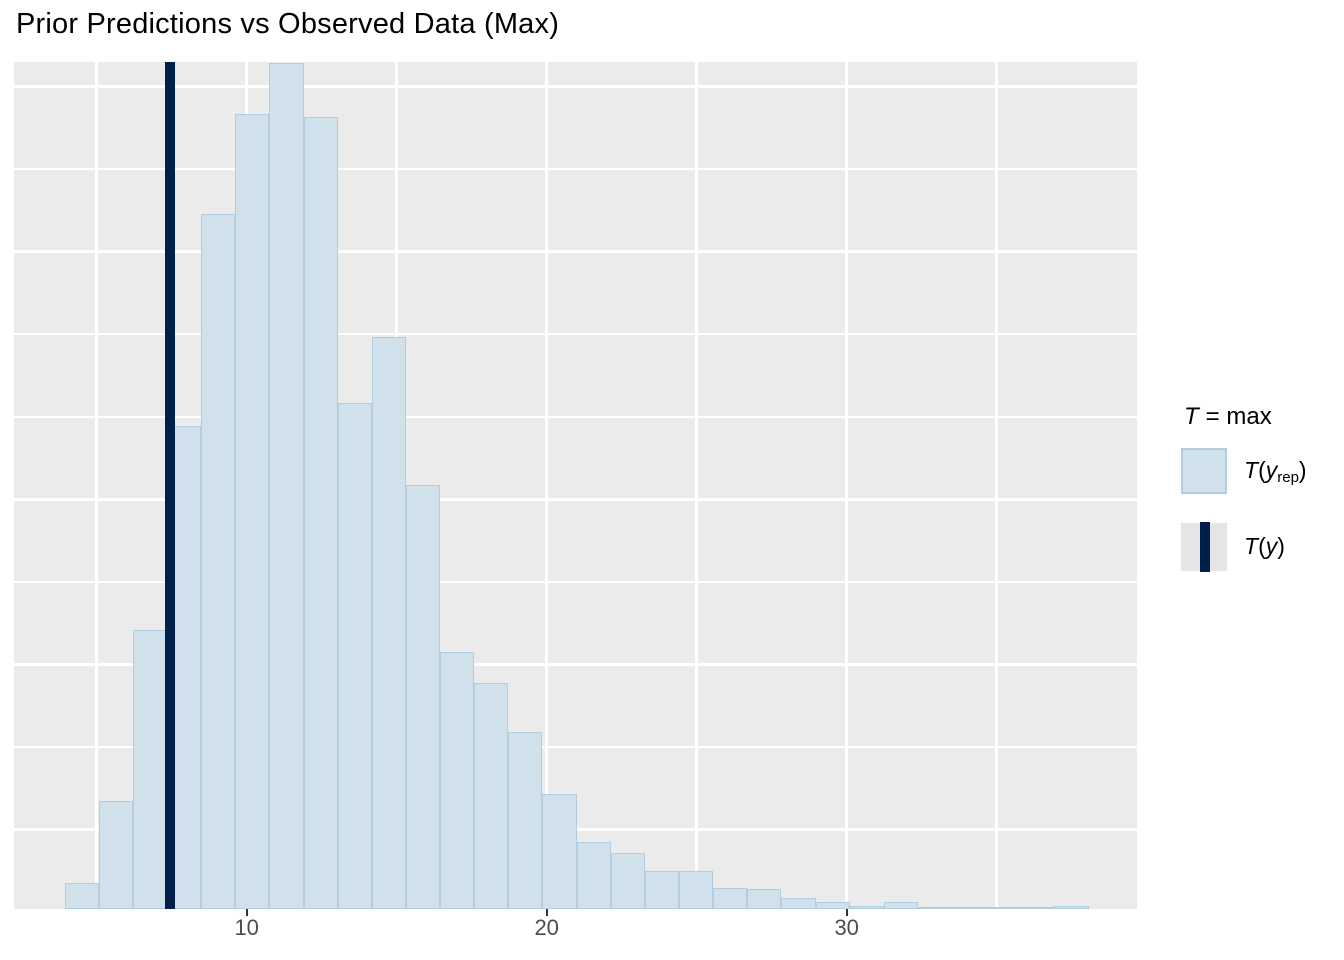  Describe the element at coordinates (1233, 547) in the screenshot. I see `legend-item-y: T(y)` at that location.